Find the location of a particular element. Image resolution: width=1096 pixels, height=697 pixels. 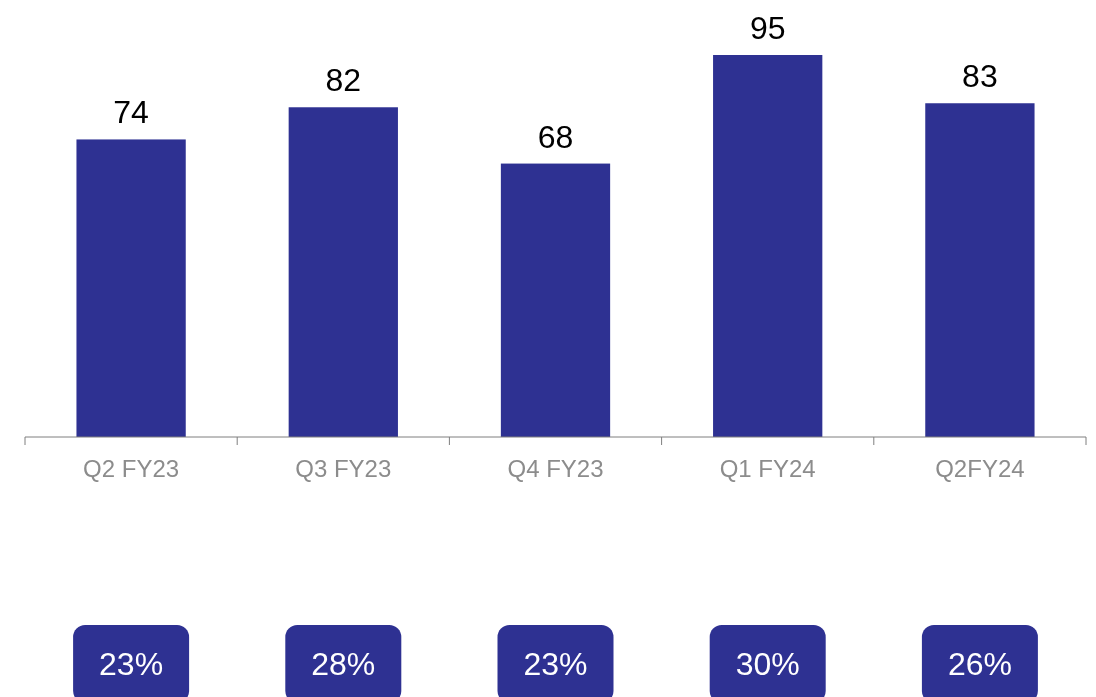

data-label: 95 is located at coordinates (767, 28).